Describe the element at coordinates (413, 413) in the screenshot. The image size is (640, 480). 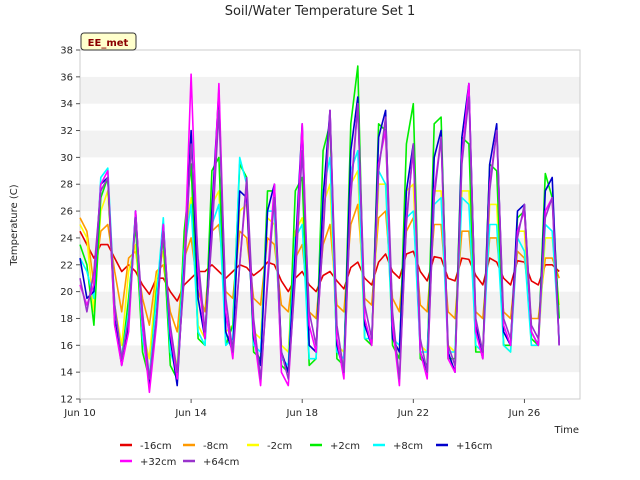
I see `x-tick-label: Jun 22` at that location.